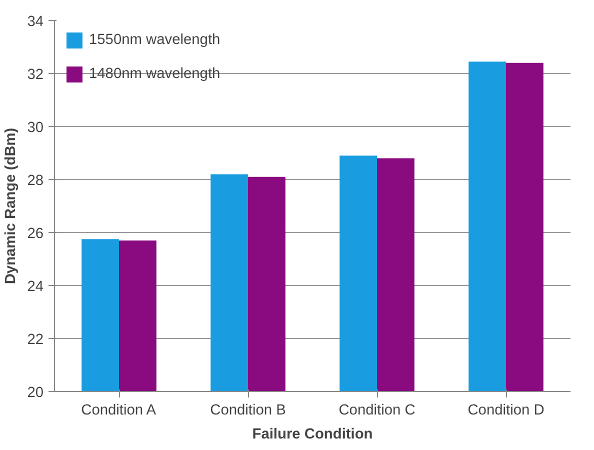 This screenshot has width=594, height=450. What do you see at coordinates (35, 340) in the screenshot?
I see `y-tick-label: 22` at bounding box center [35, 340].